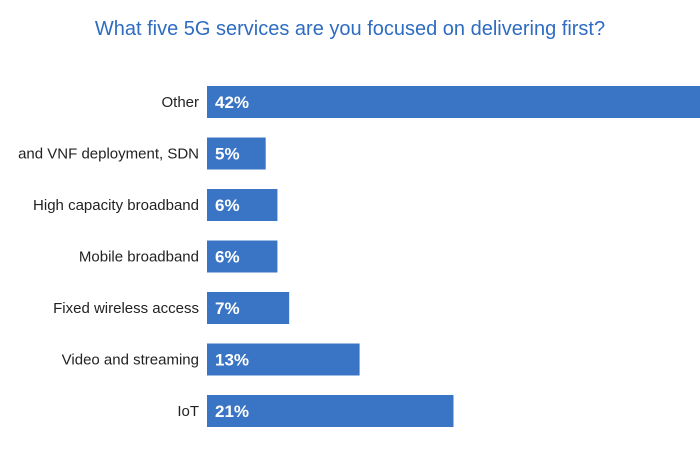  What do you see at coordinates (180, 102) in the screenshot?
I see `category-label: Other` at bounding box center [180, 102].